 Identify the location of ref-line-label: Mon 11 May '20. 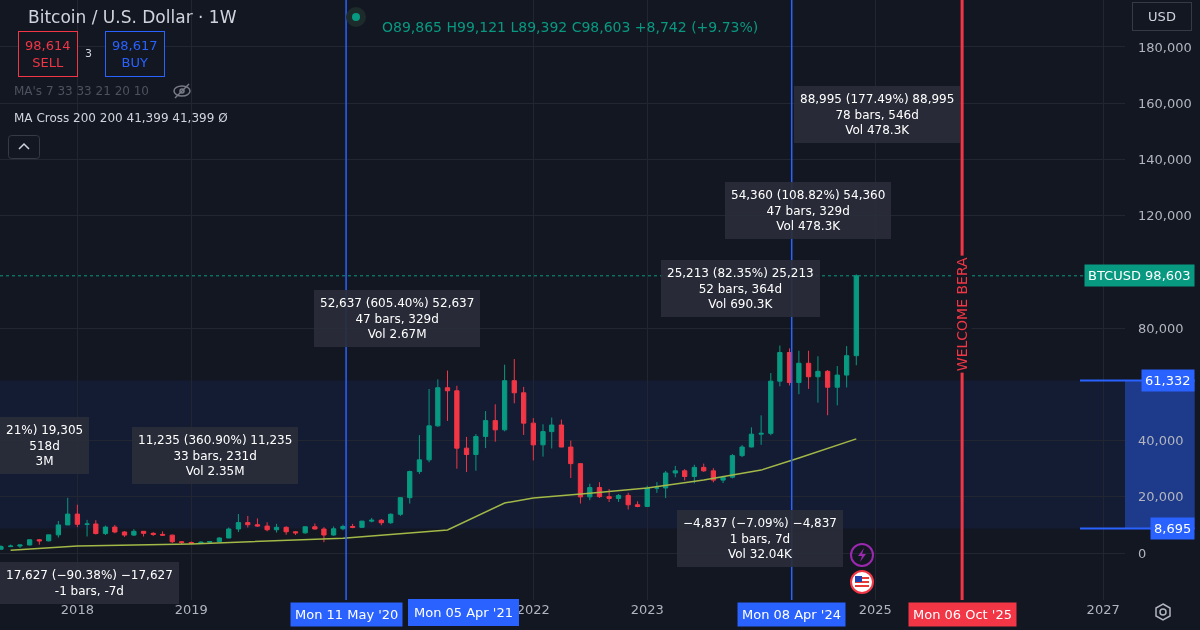
(347, 614).